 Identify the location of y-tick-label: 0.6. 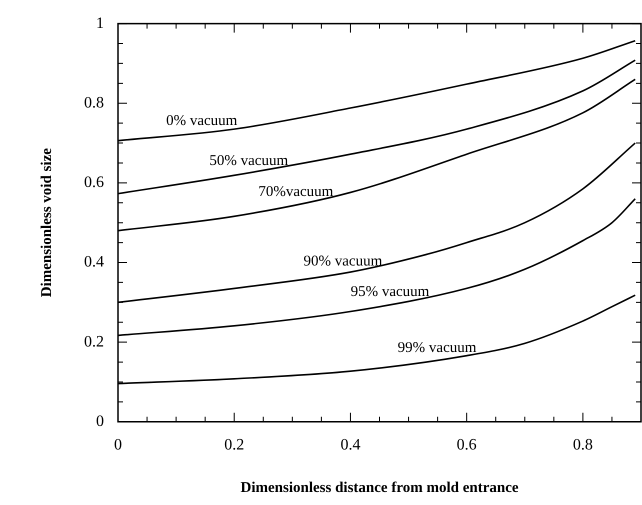
(94, 183).